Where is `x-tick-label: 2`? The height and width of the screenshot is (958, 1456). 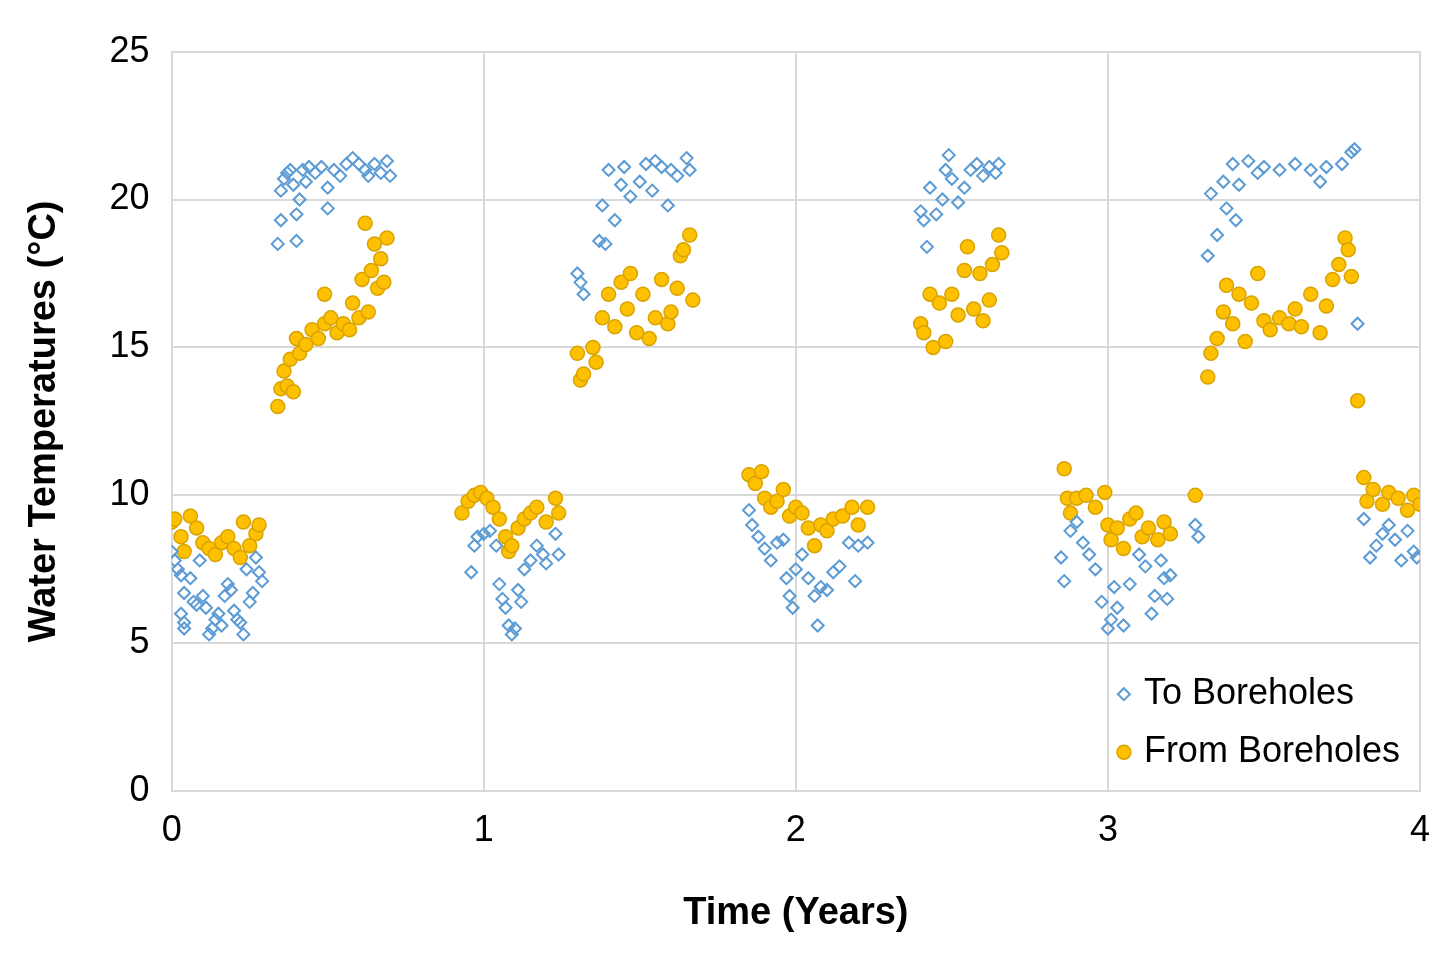 x-tick-label: 2 is located at coordinates (795, 828).